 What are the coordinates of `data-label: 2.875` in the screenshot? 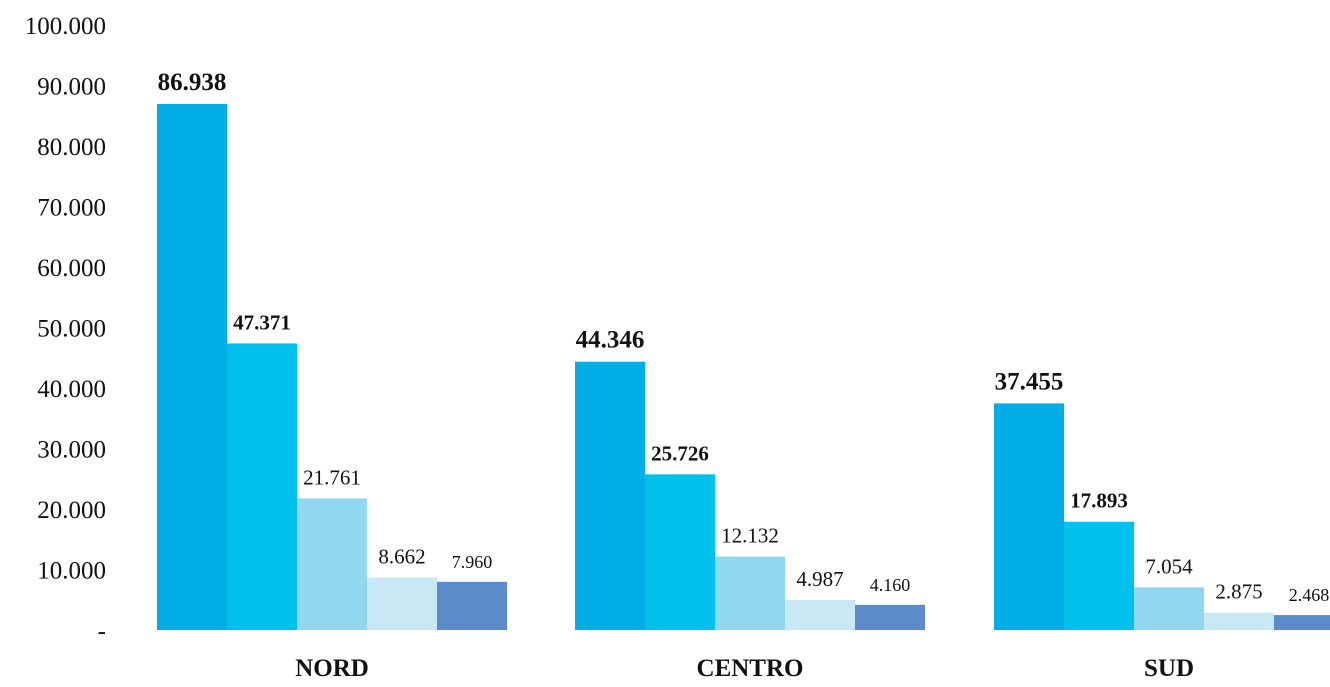 It's located at (1238, 592).